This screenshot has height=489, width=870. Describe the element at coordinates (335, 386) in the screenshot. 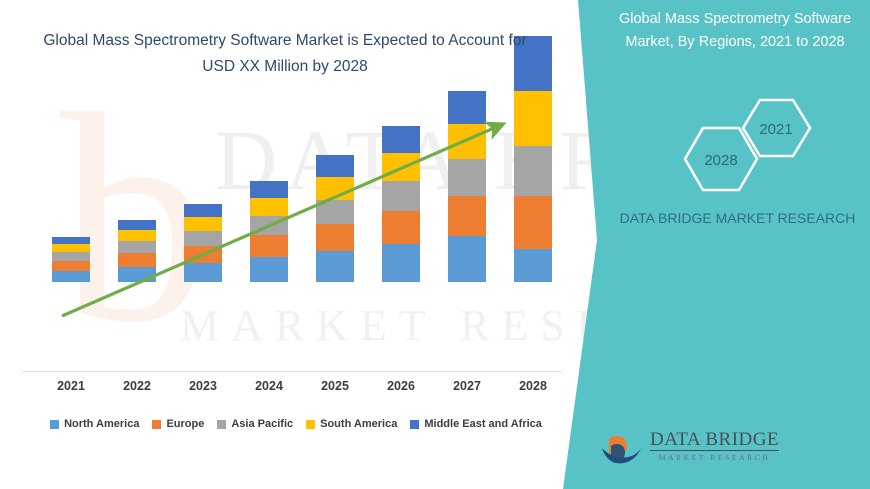

I see `x-axis-label-2025: 2025` at that location.